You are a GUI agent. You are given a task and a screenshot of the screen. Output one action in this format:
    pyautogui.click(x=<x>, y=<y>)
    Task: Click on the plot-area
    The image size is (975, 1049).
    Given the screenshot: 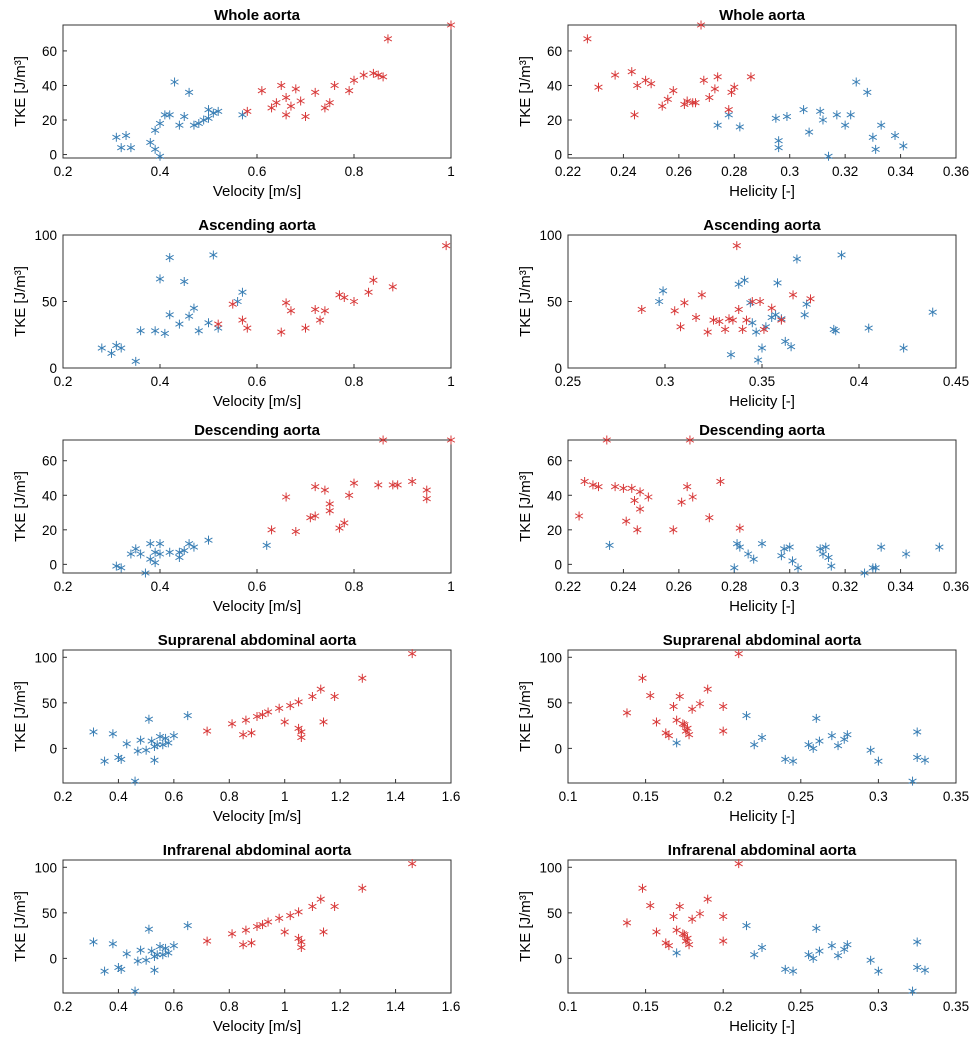 What is the action you would take?
    pyautogui.click(x=762, y=716)
    